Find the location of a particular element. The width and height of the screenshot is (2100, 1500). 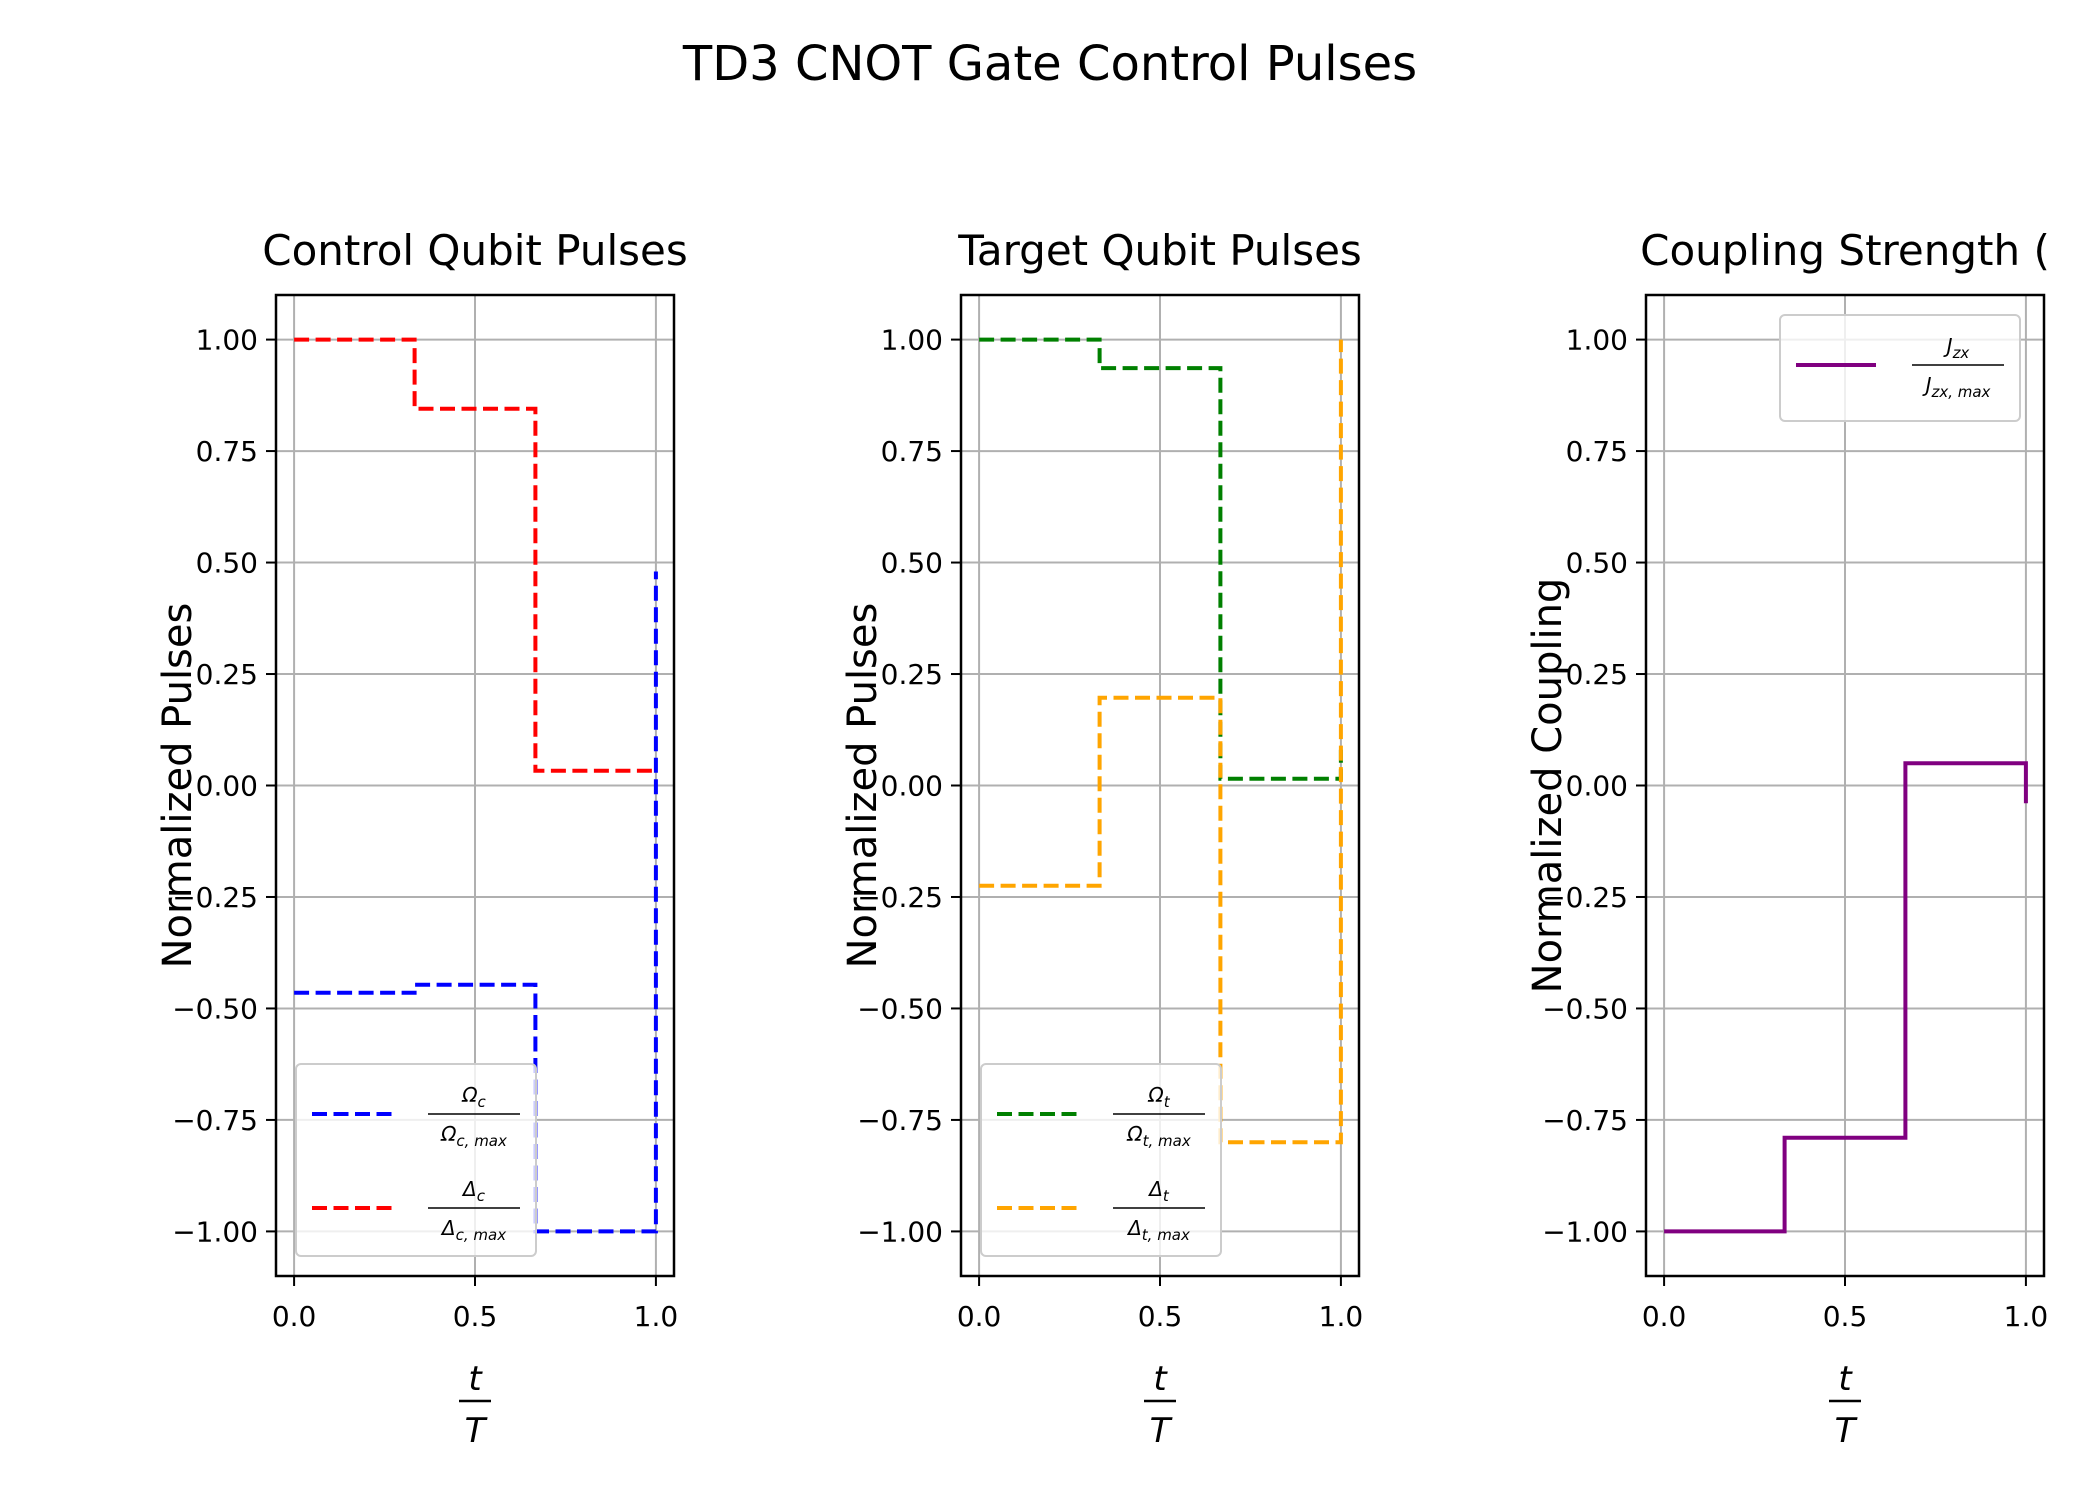

legend-den-symbol: J is located at coordinates (1927, 385).